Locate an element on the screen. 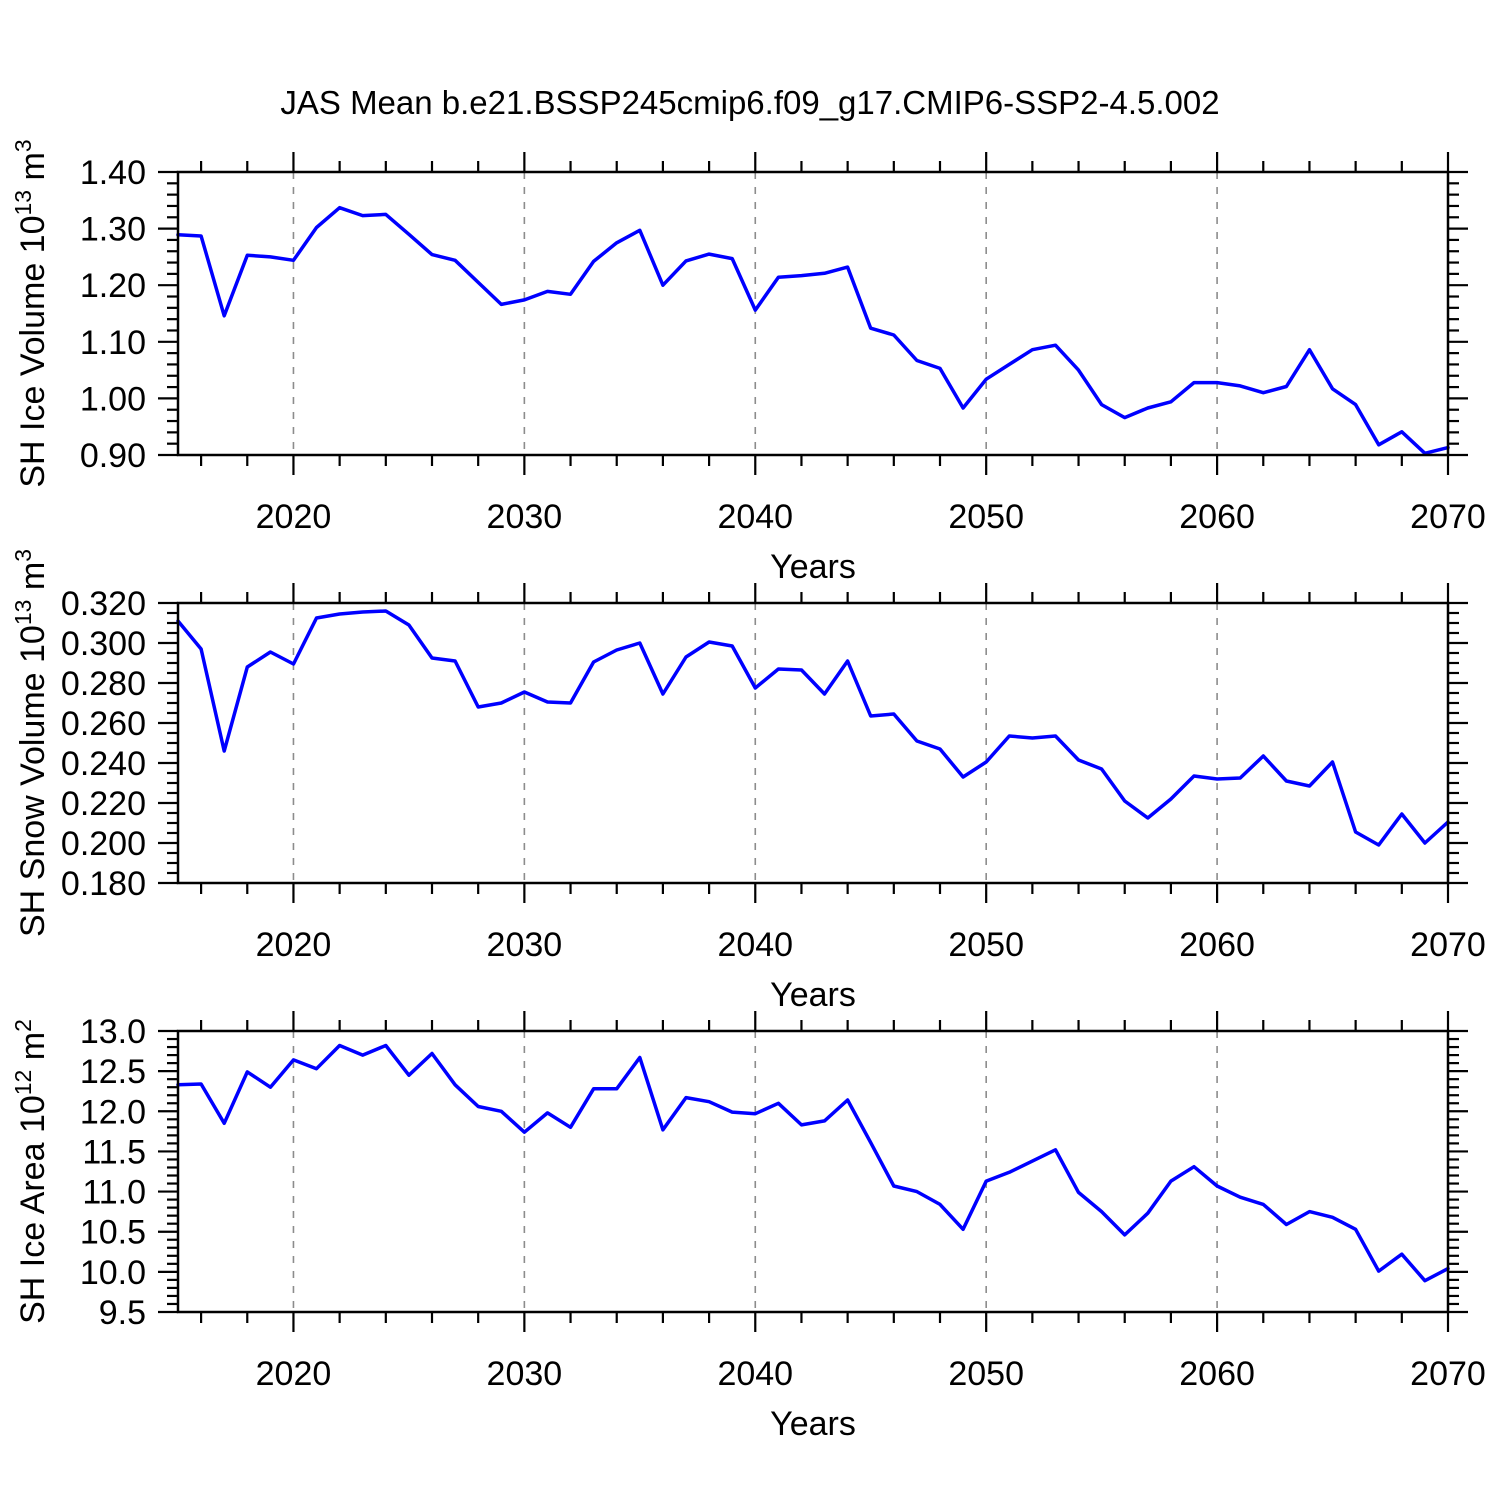 Image resolution: width=1500 pixels, height=1500 pixels. svg-text: 0.300 is located at coordinates (103, 644).